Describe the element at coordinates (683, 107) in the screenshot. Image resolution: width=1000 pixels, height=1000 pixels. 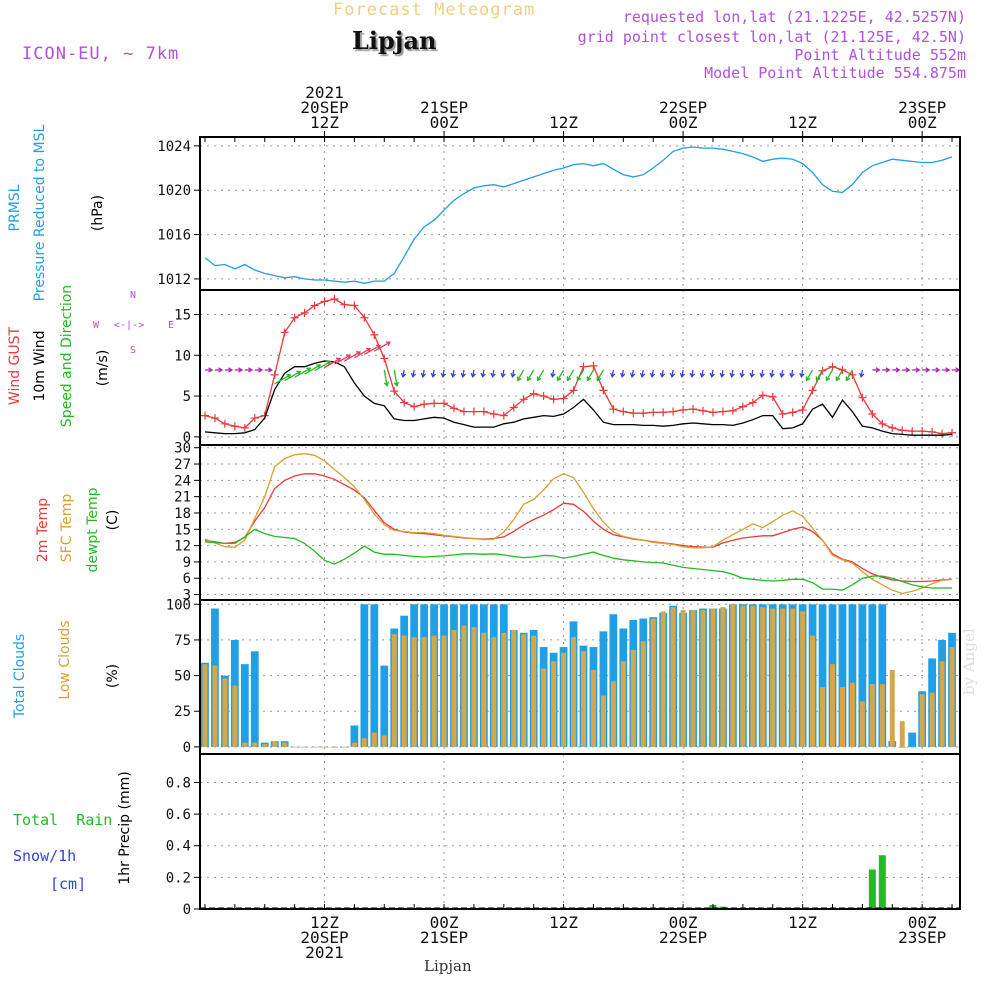
I see `top-time-label: 22SEP` at that location.